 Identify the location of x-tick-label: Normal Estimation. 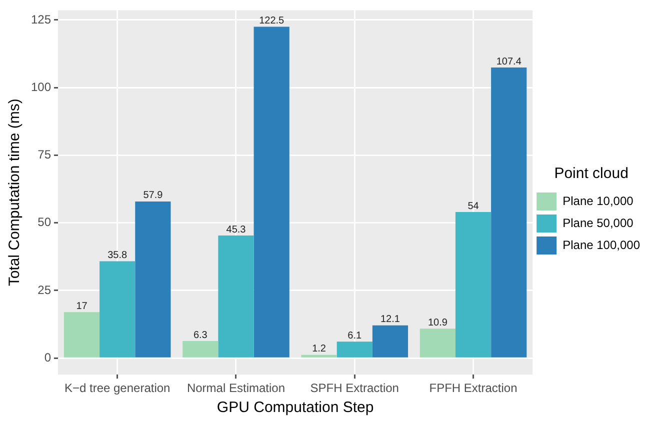
(236, 388).